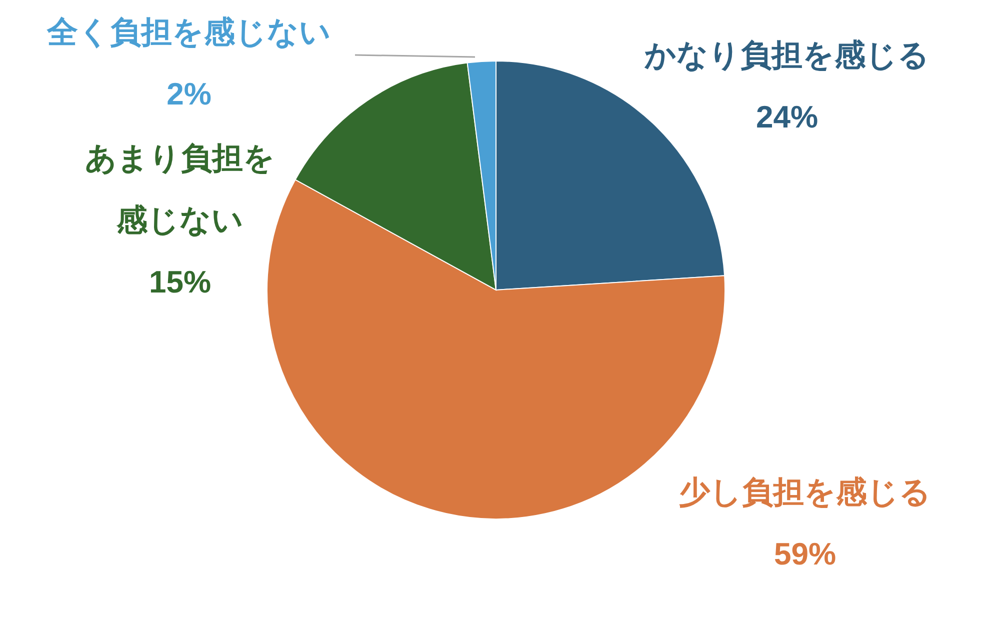 The height and width of the screenshot is (642, 983). Describe the element at coordinates (180, 189) in the screenshot. I see `slice-label: あまり負担を感じない` at that location.